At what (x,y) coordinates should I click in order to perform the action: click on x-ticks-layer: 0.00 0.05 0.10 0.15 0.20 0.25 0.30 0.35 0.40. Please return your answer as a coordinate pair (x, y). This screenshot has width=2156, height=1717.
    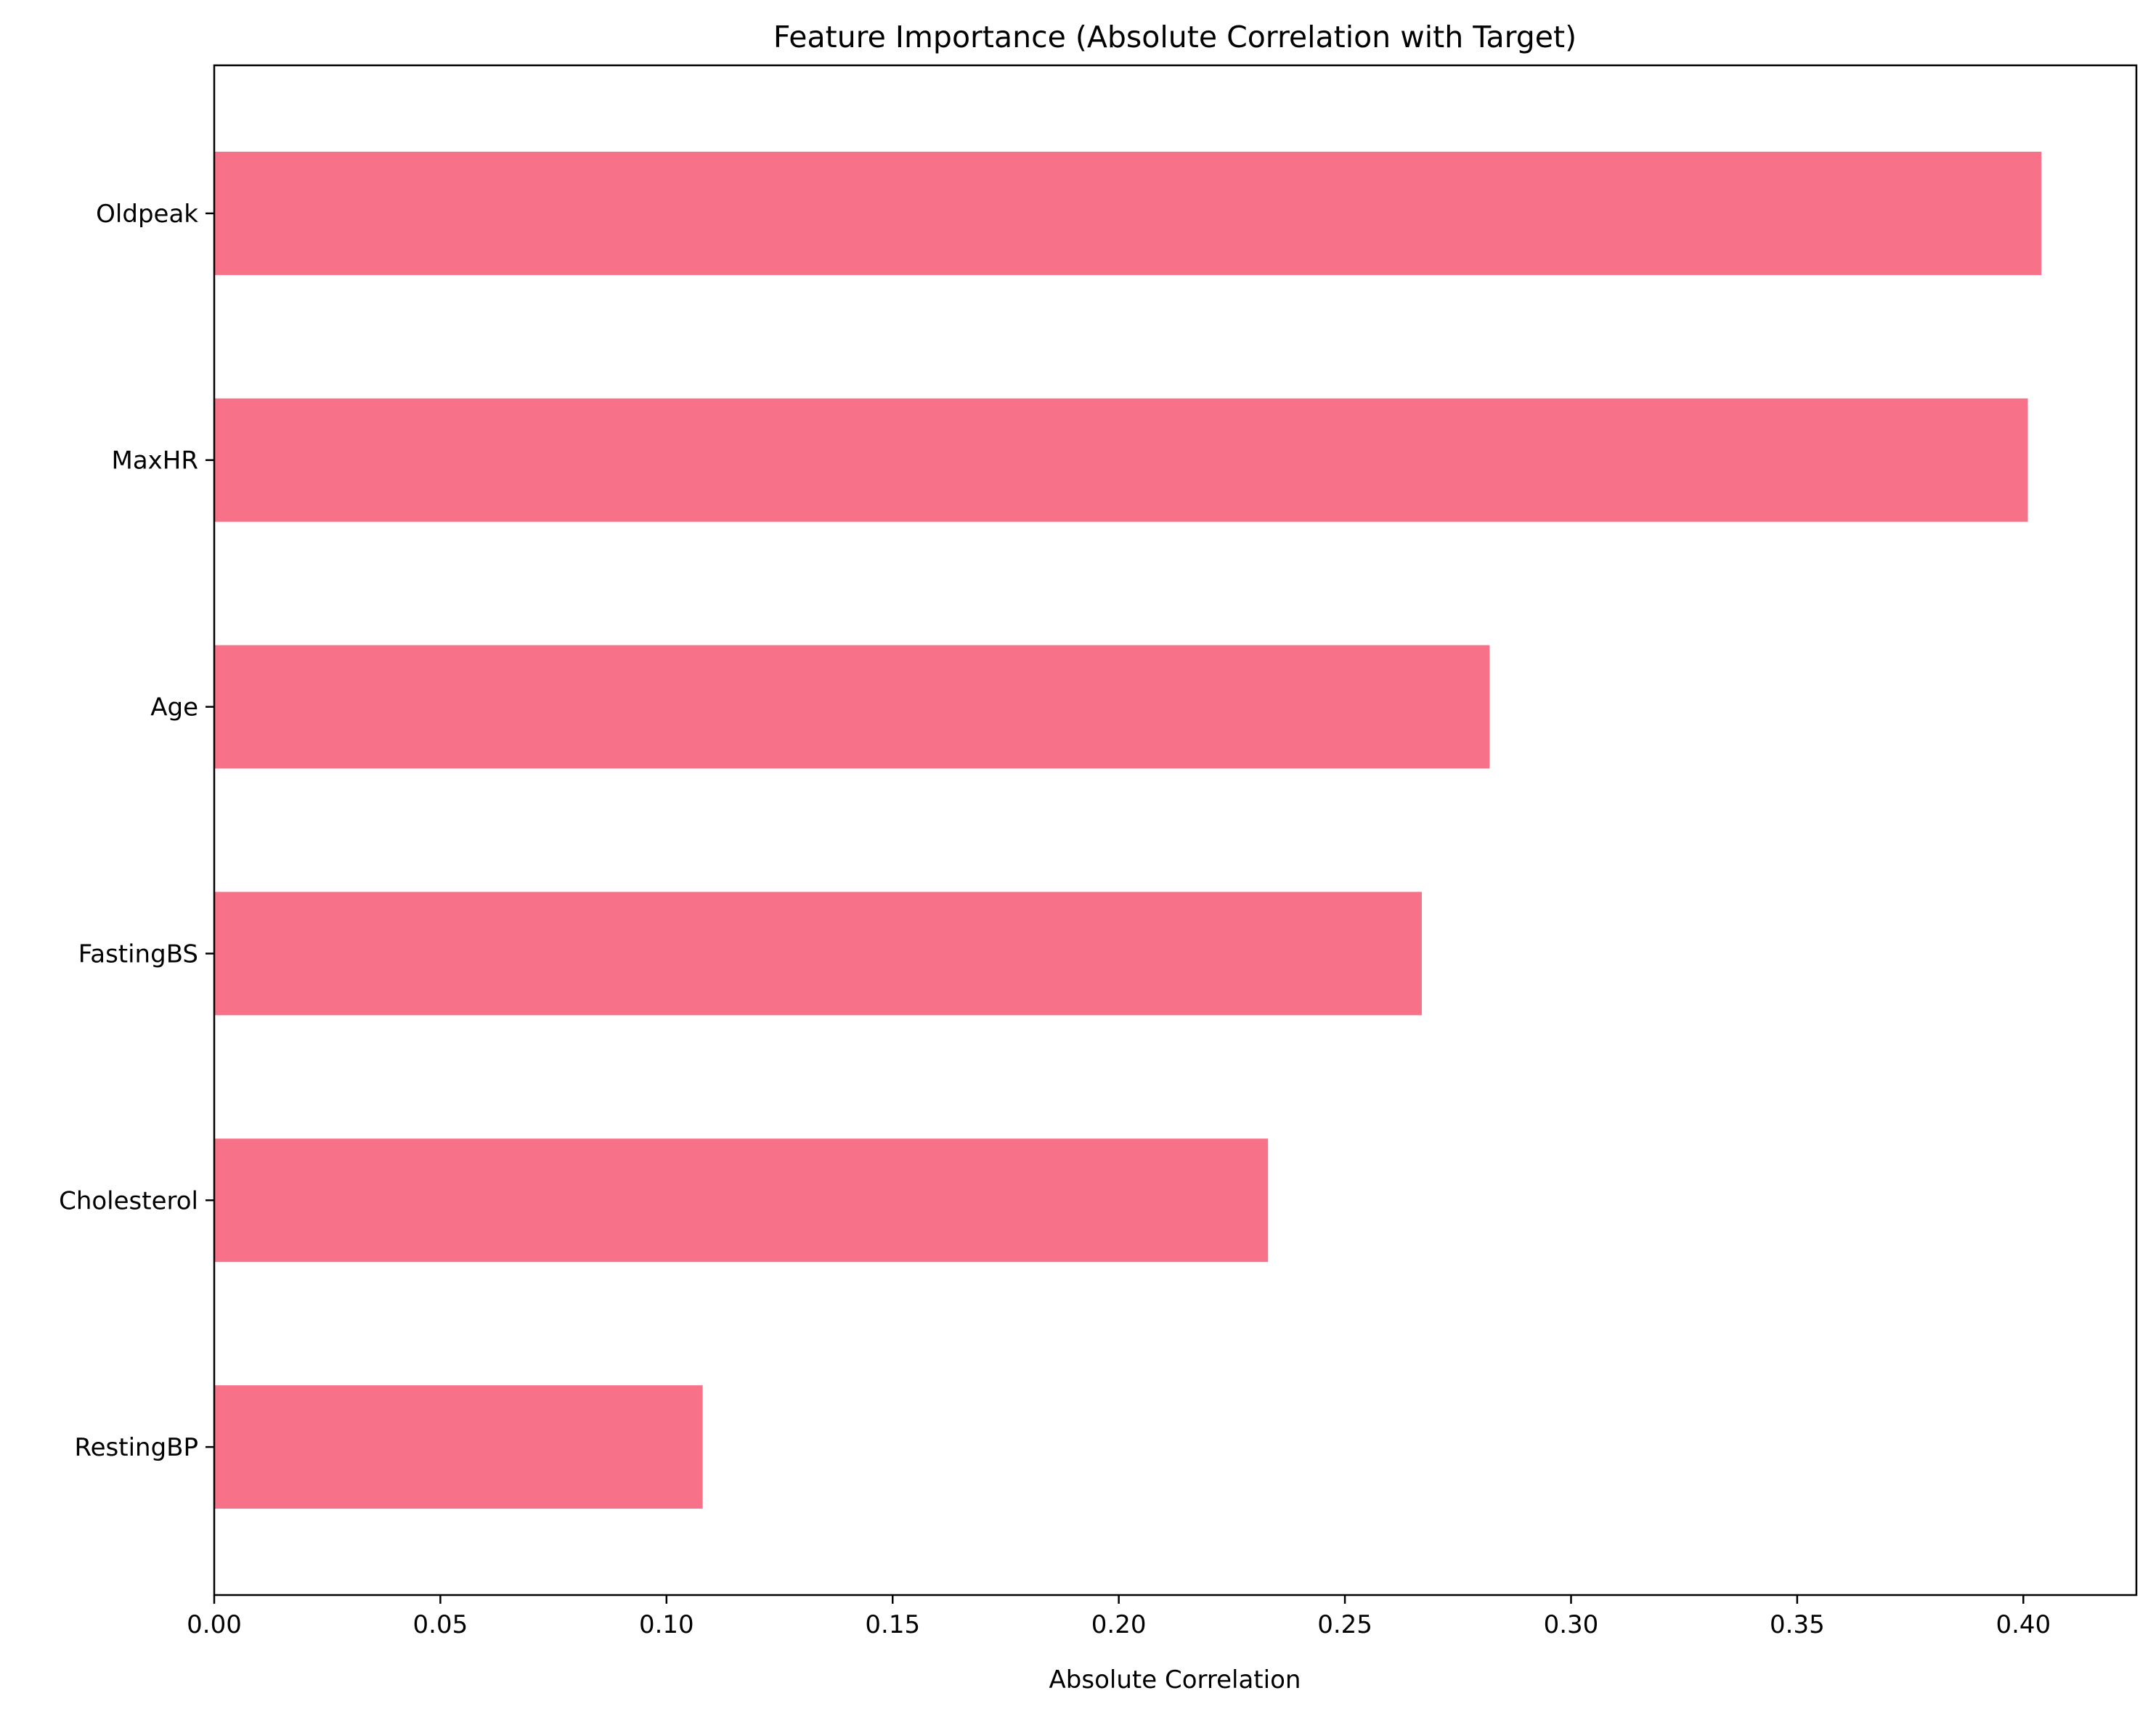
    Looking at the image, I should click on (1119, 1617).